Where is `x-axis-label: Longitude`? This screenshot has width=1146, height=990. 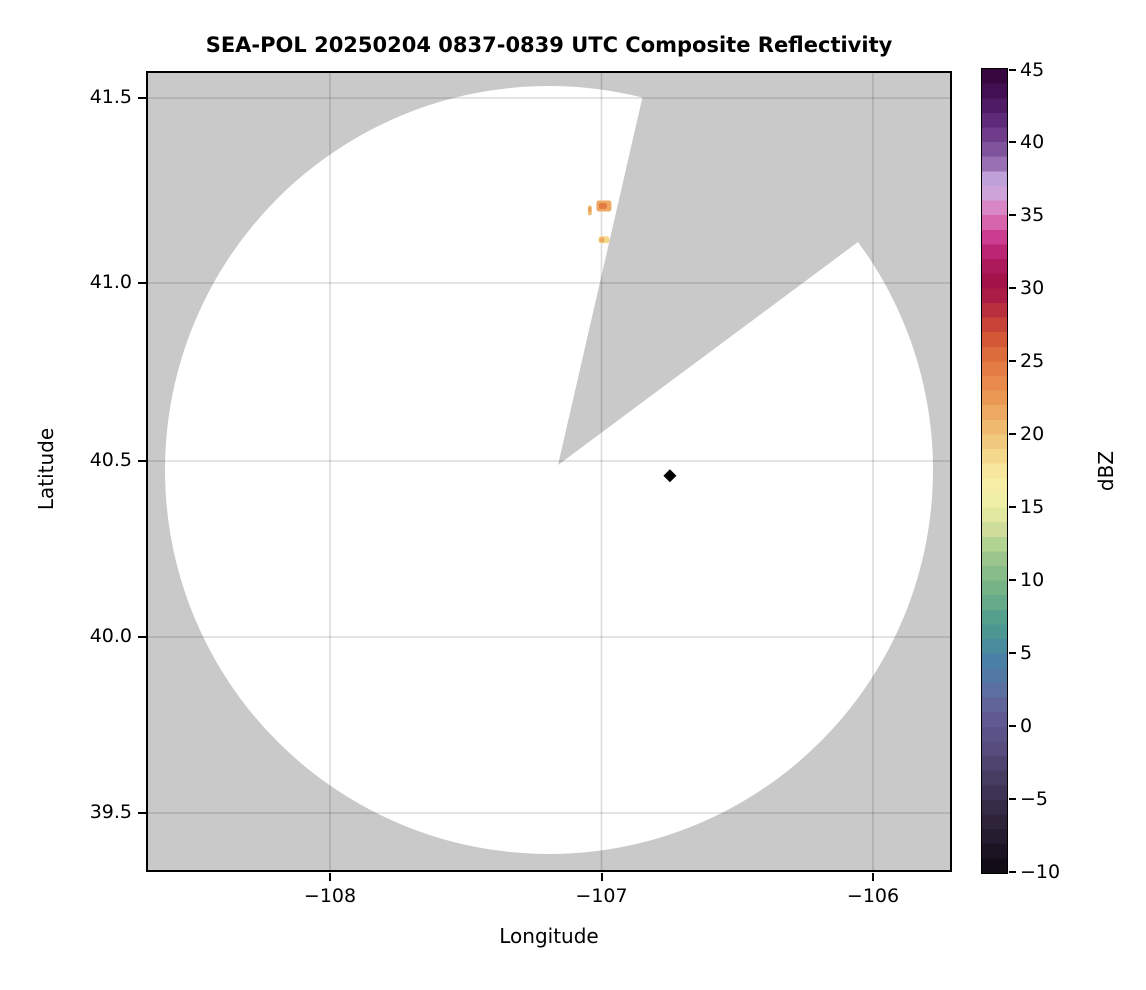 x-axis-label: Longitude is located at coordinates (549, 936).